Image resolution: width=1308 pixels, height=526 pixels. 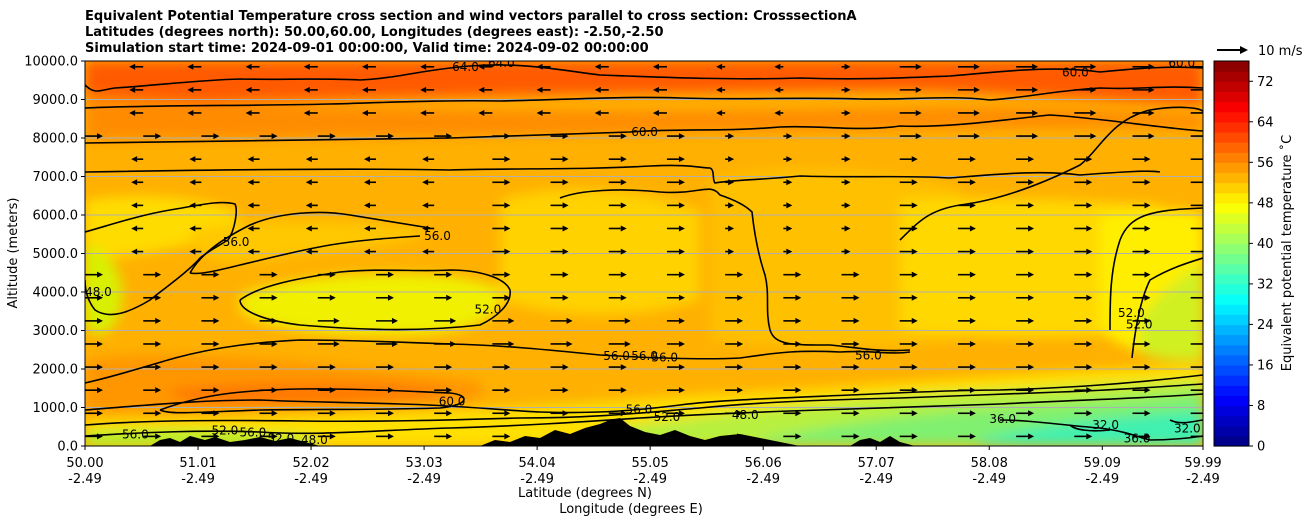 I want to click on y-tick-label: 0.0, so click(x=67, y=447).